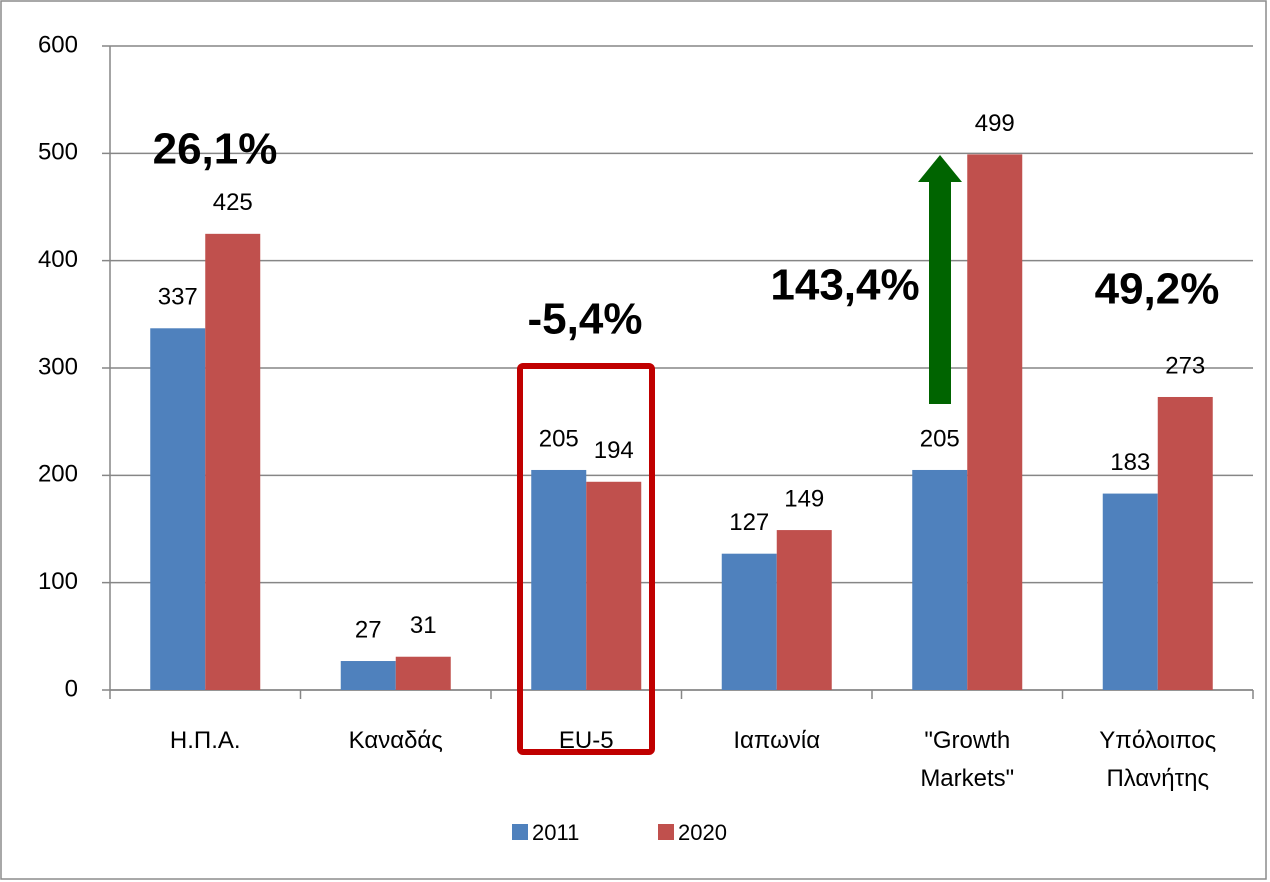 The height and width of the screenshot is (882, 1270). I want to click on x-tick-label: "Growth Markets", so click(967, 759).